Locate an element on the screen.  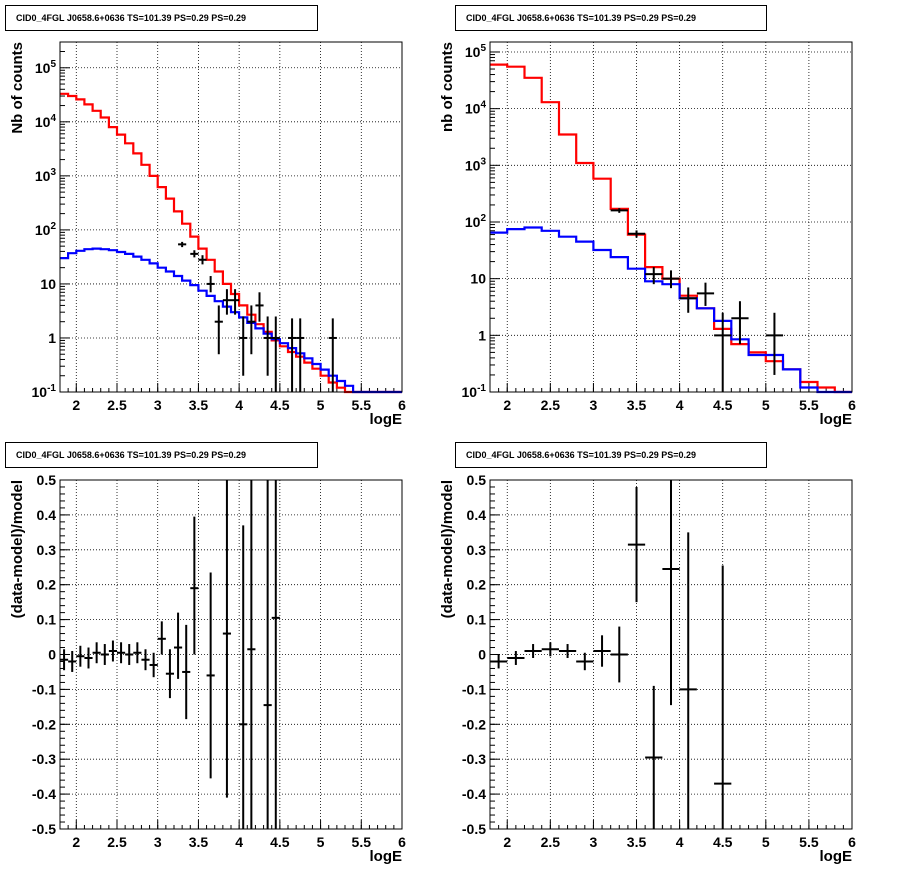
y-tick-label: 10⁴ is located at coordinates (46, 121).